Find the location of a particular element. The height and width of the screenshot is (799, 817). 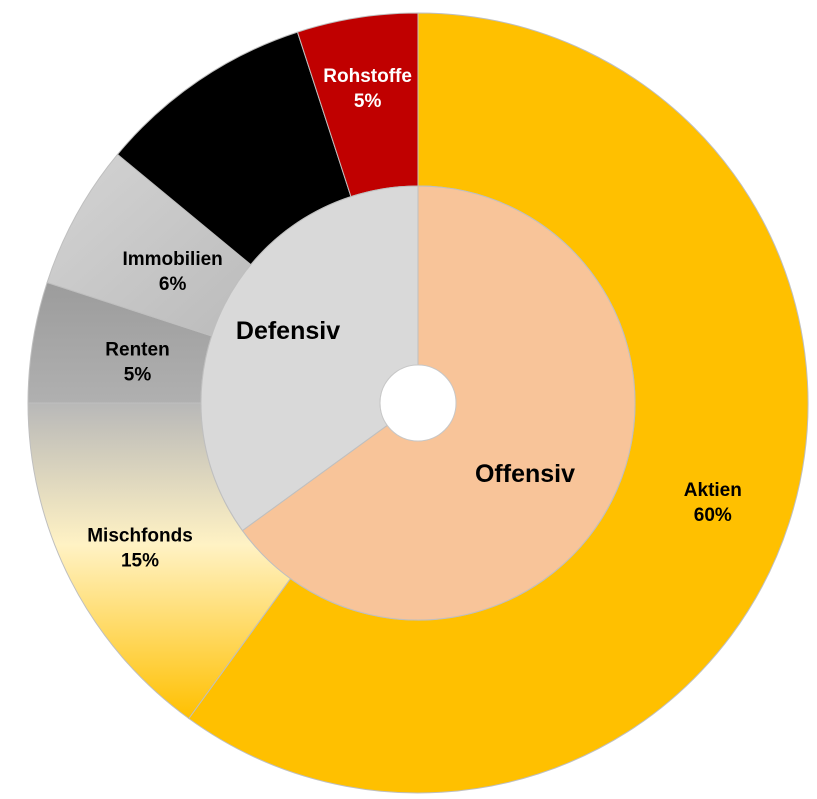

value-liquiditaet: 9% is located at coordinates (237, 153).